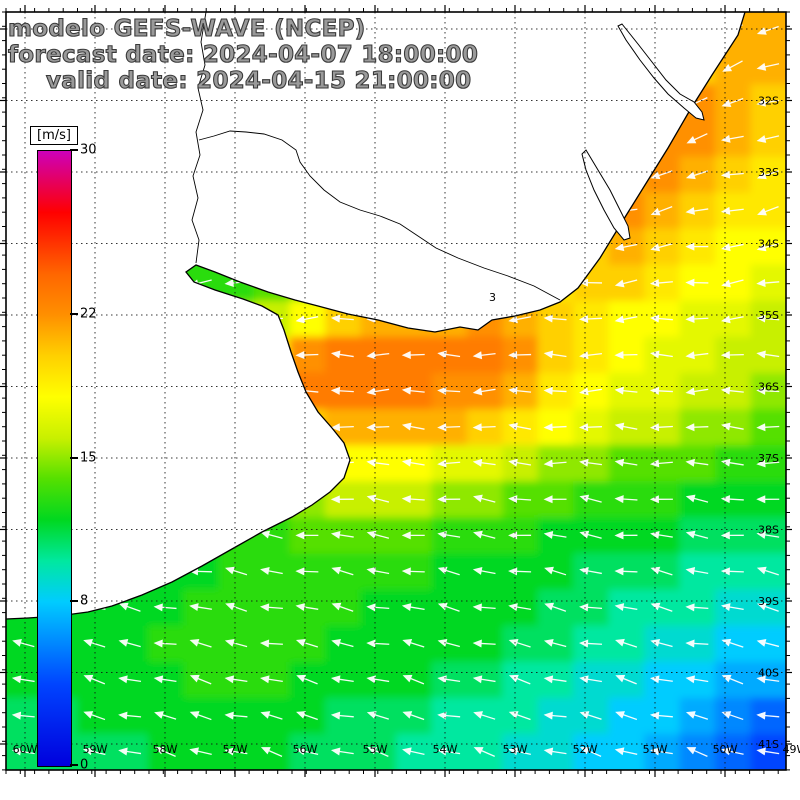 This screenshot has width=800, height=800. I want to click on lon-label: 57W, so click(235, 749).